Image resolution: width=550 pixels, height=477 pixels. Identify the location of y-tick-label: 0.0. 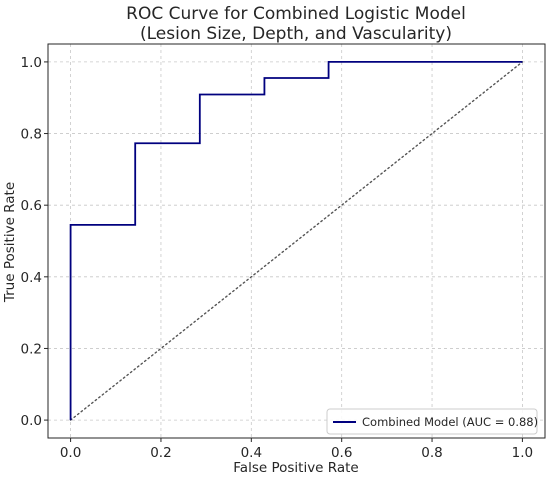
(31, 421).